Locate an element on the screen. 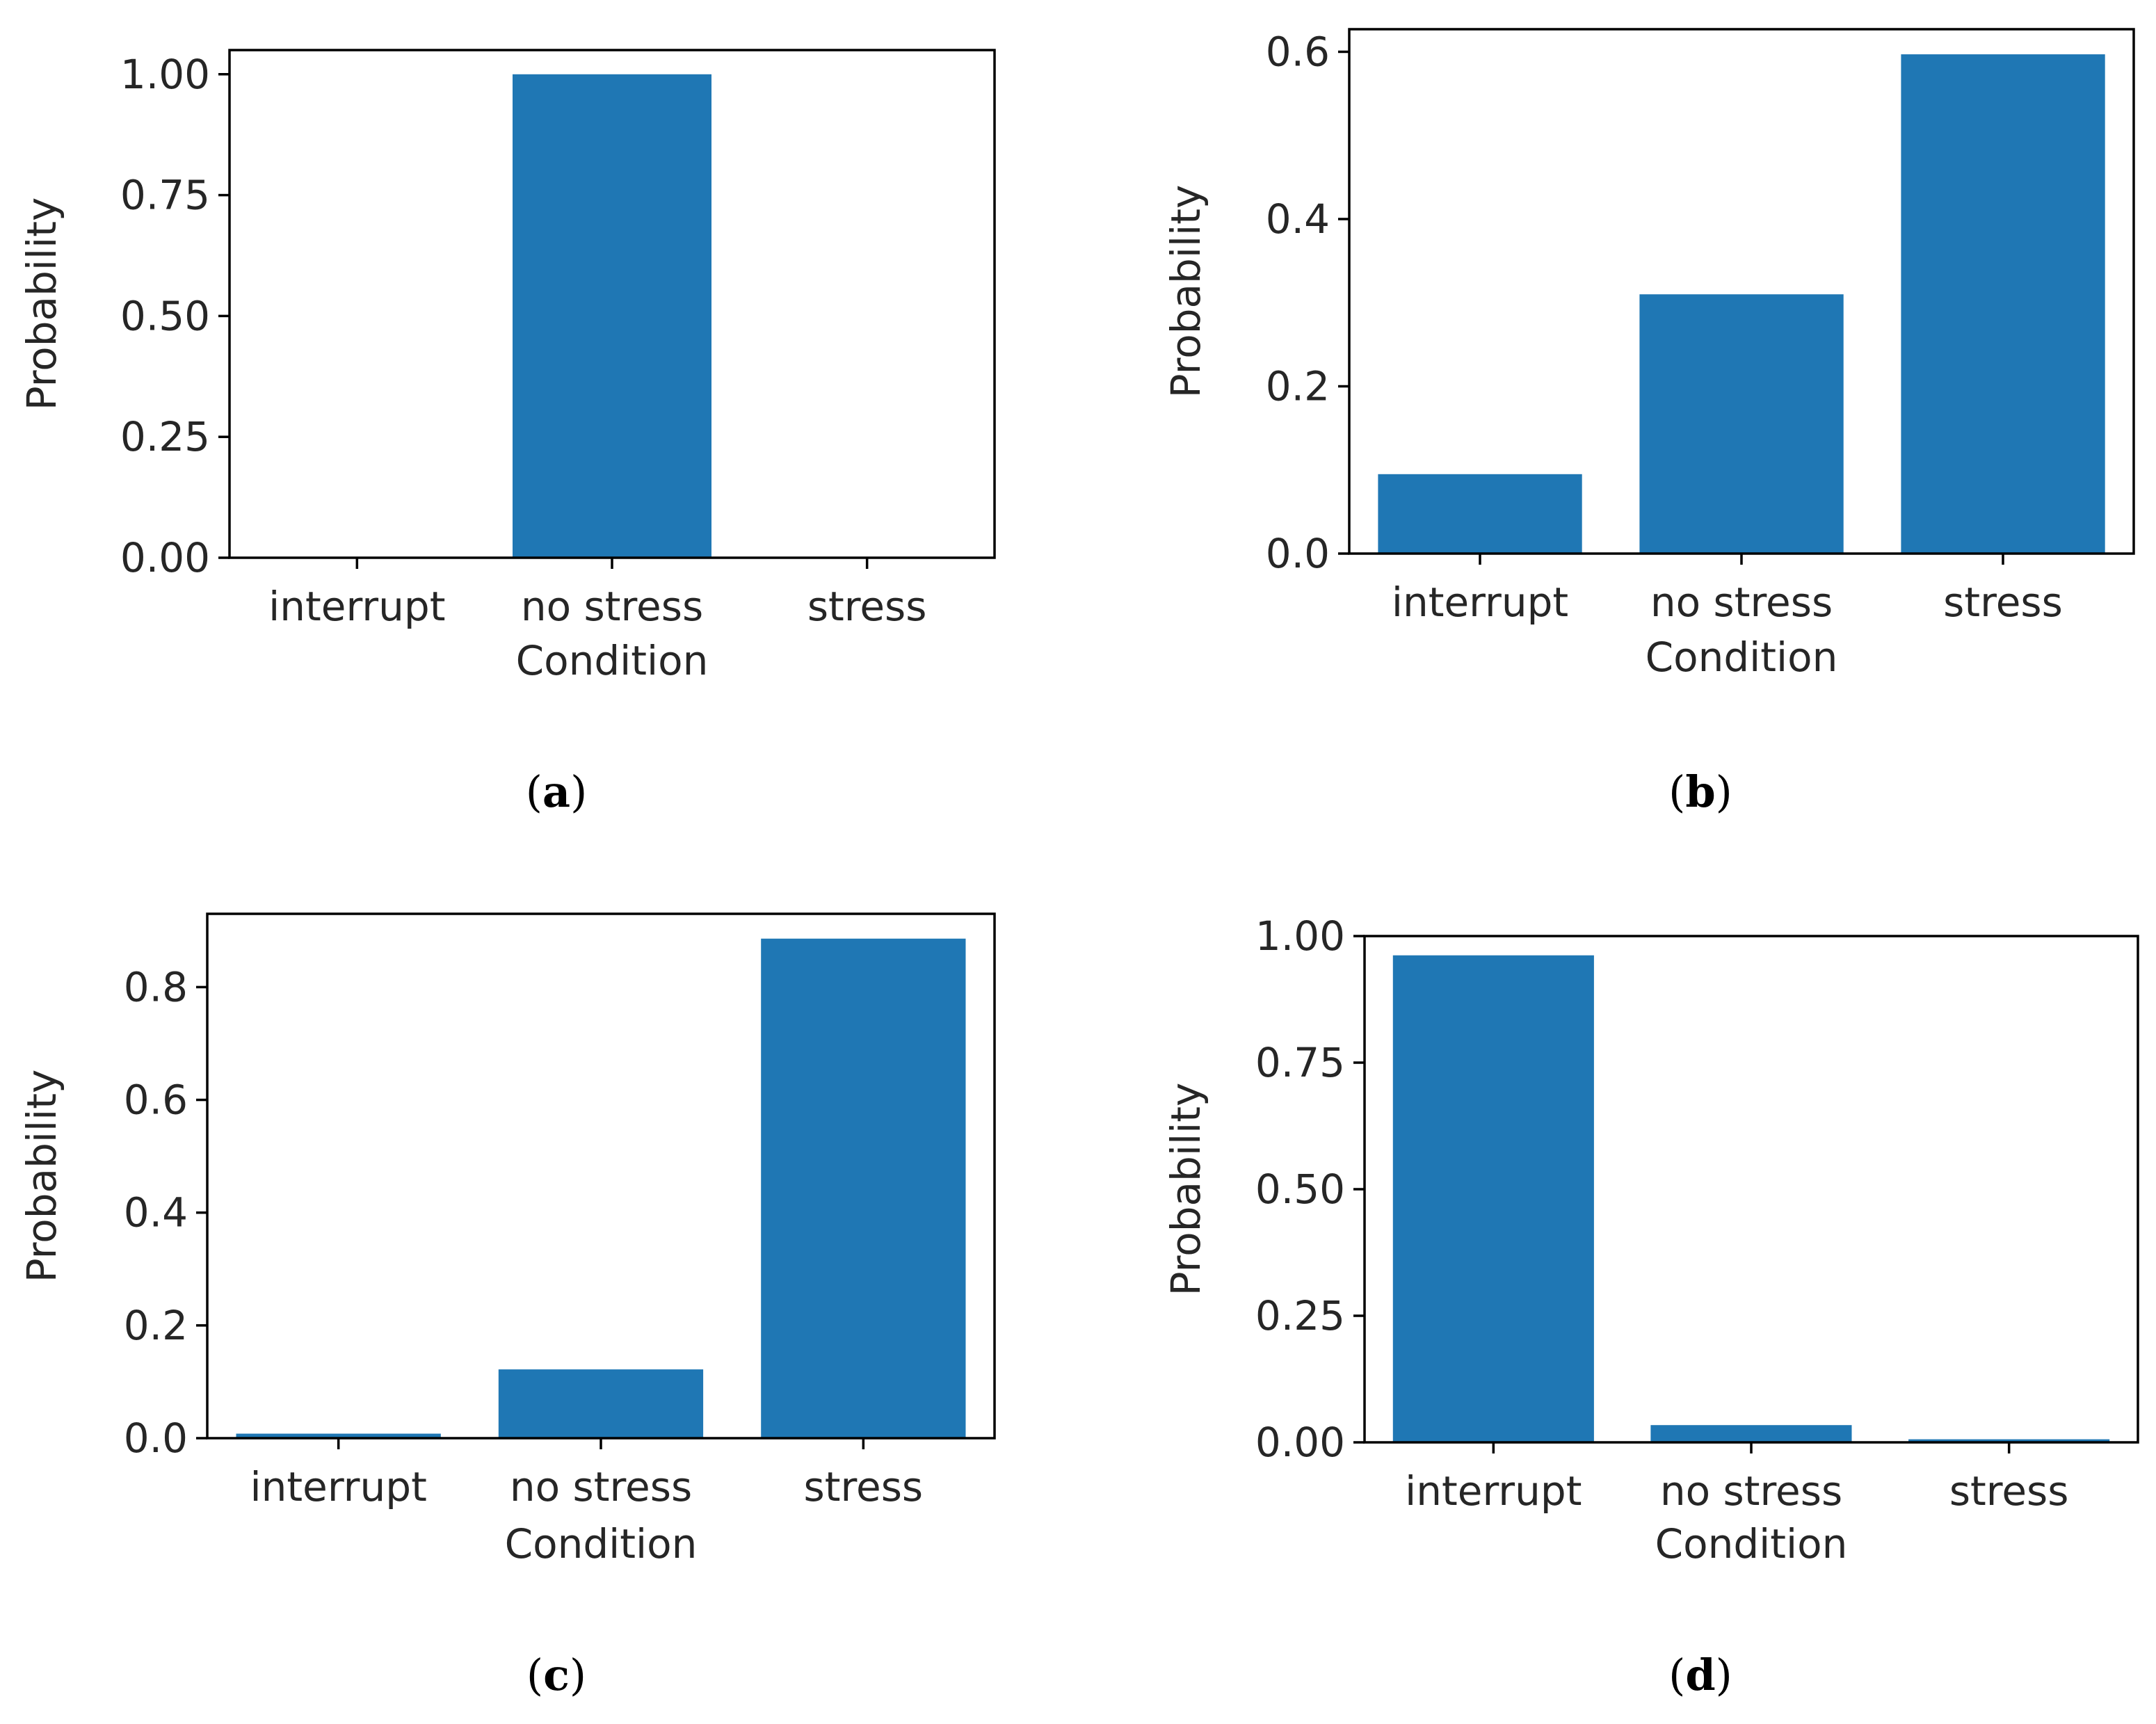 The image size is (2156, 1724). panel-caption: (c) is located at coordinates (556, 1675).